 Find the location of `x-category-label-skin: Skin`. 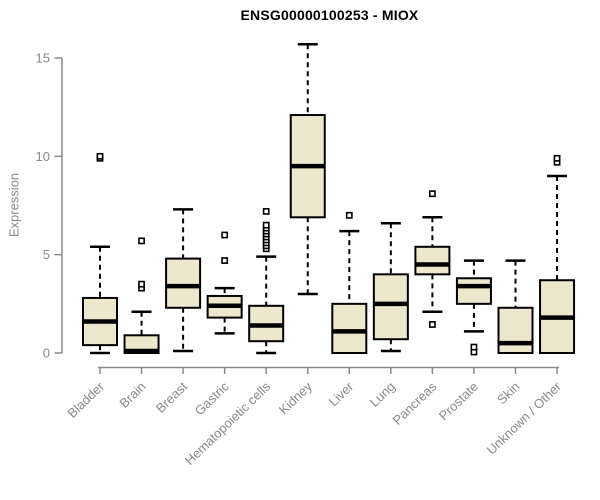

x-category-label-skin: Skin is located at coordinates (508, 393).